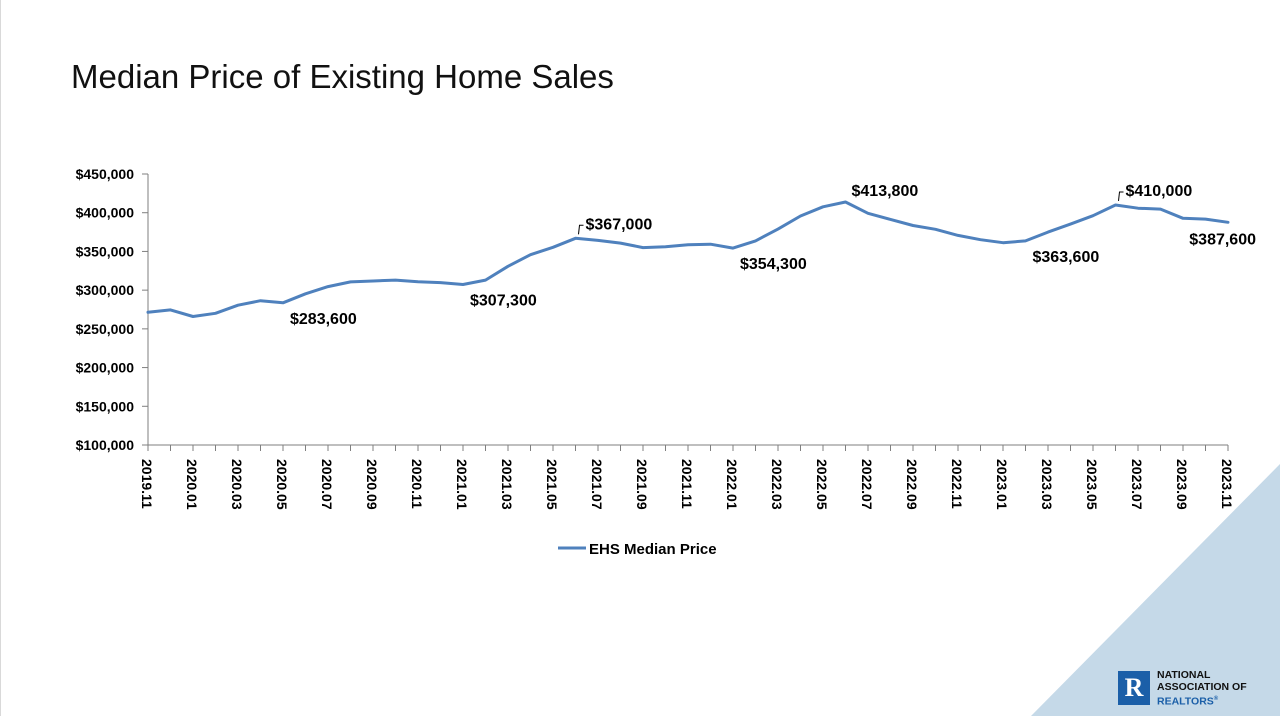 The height and width of the screenshot is (716, 1280). Describe the element at coordinates (1047, 484) in the screenshot. I see `x-tick-label: 2023.03` at that location.